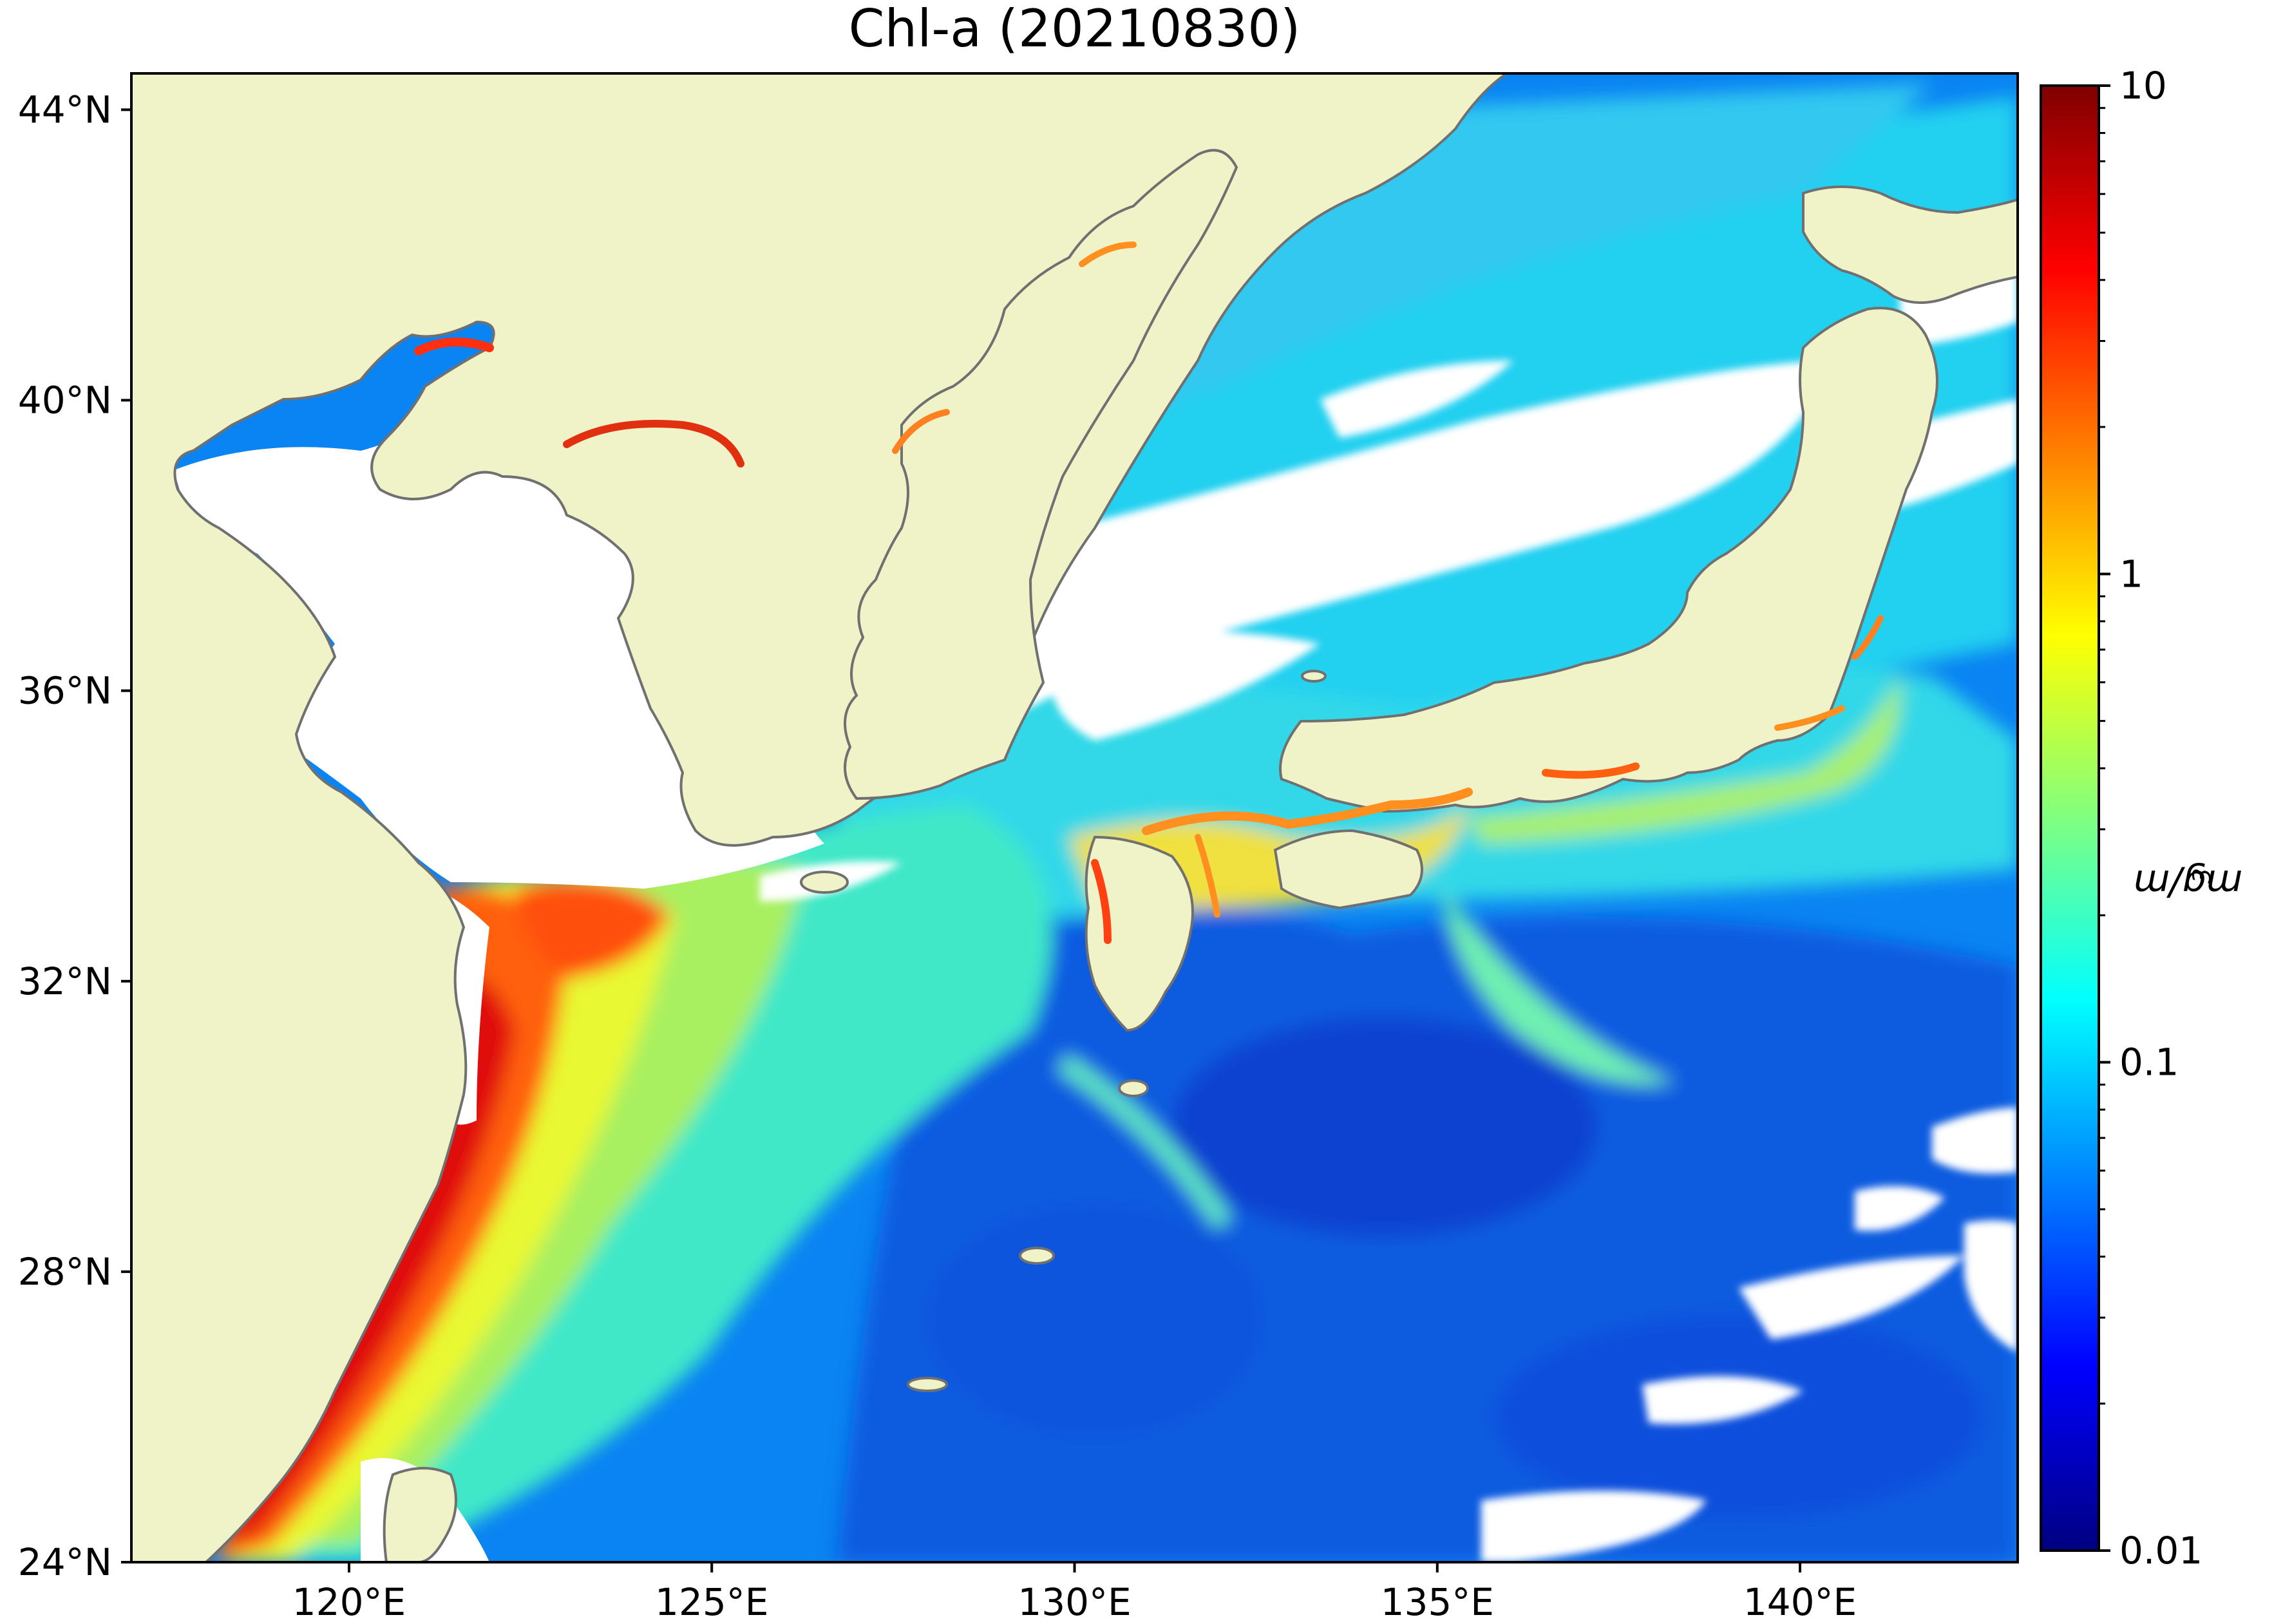  What do you see at coordinates (420, 1515) in the screenshot?
I see `taiwan-land` at bounding box center [420, 1515].